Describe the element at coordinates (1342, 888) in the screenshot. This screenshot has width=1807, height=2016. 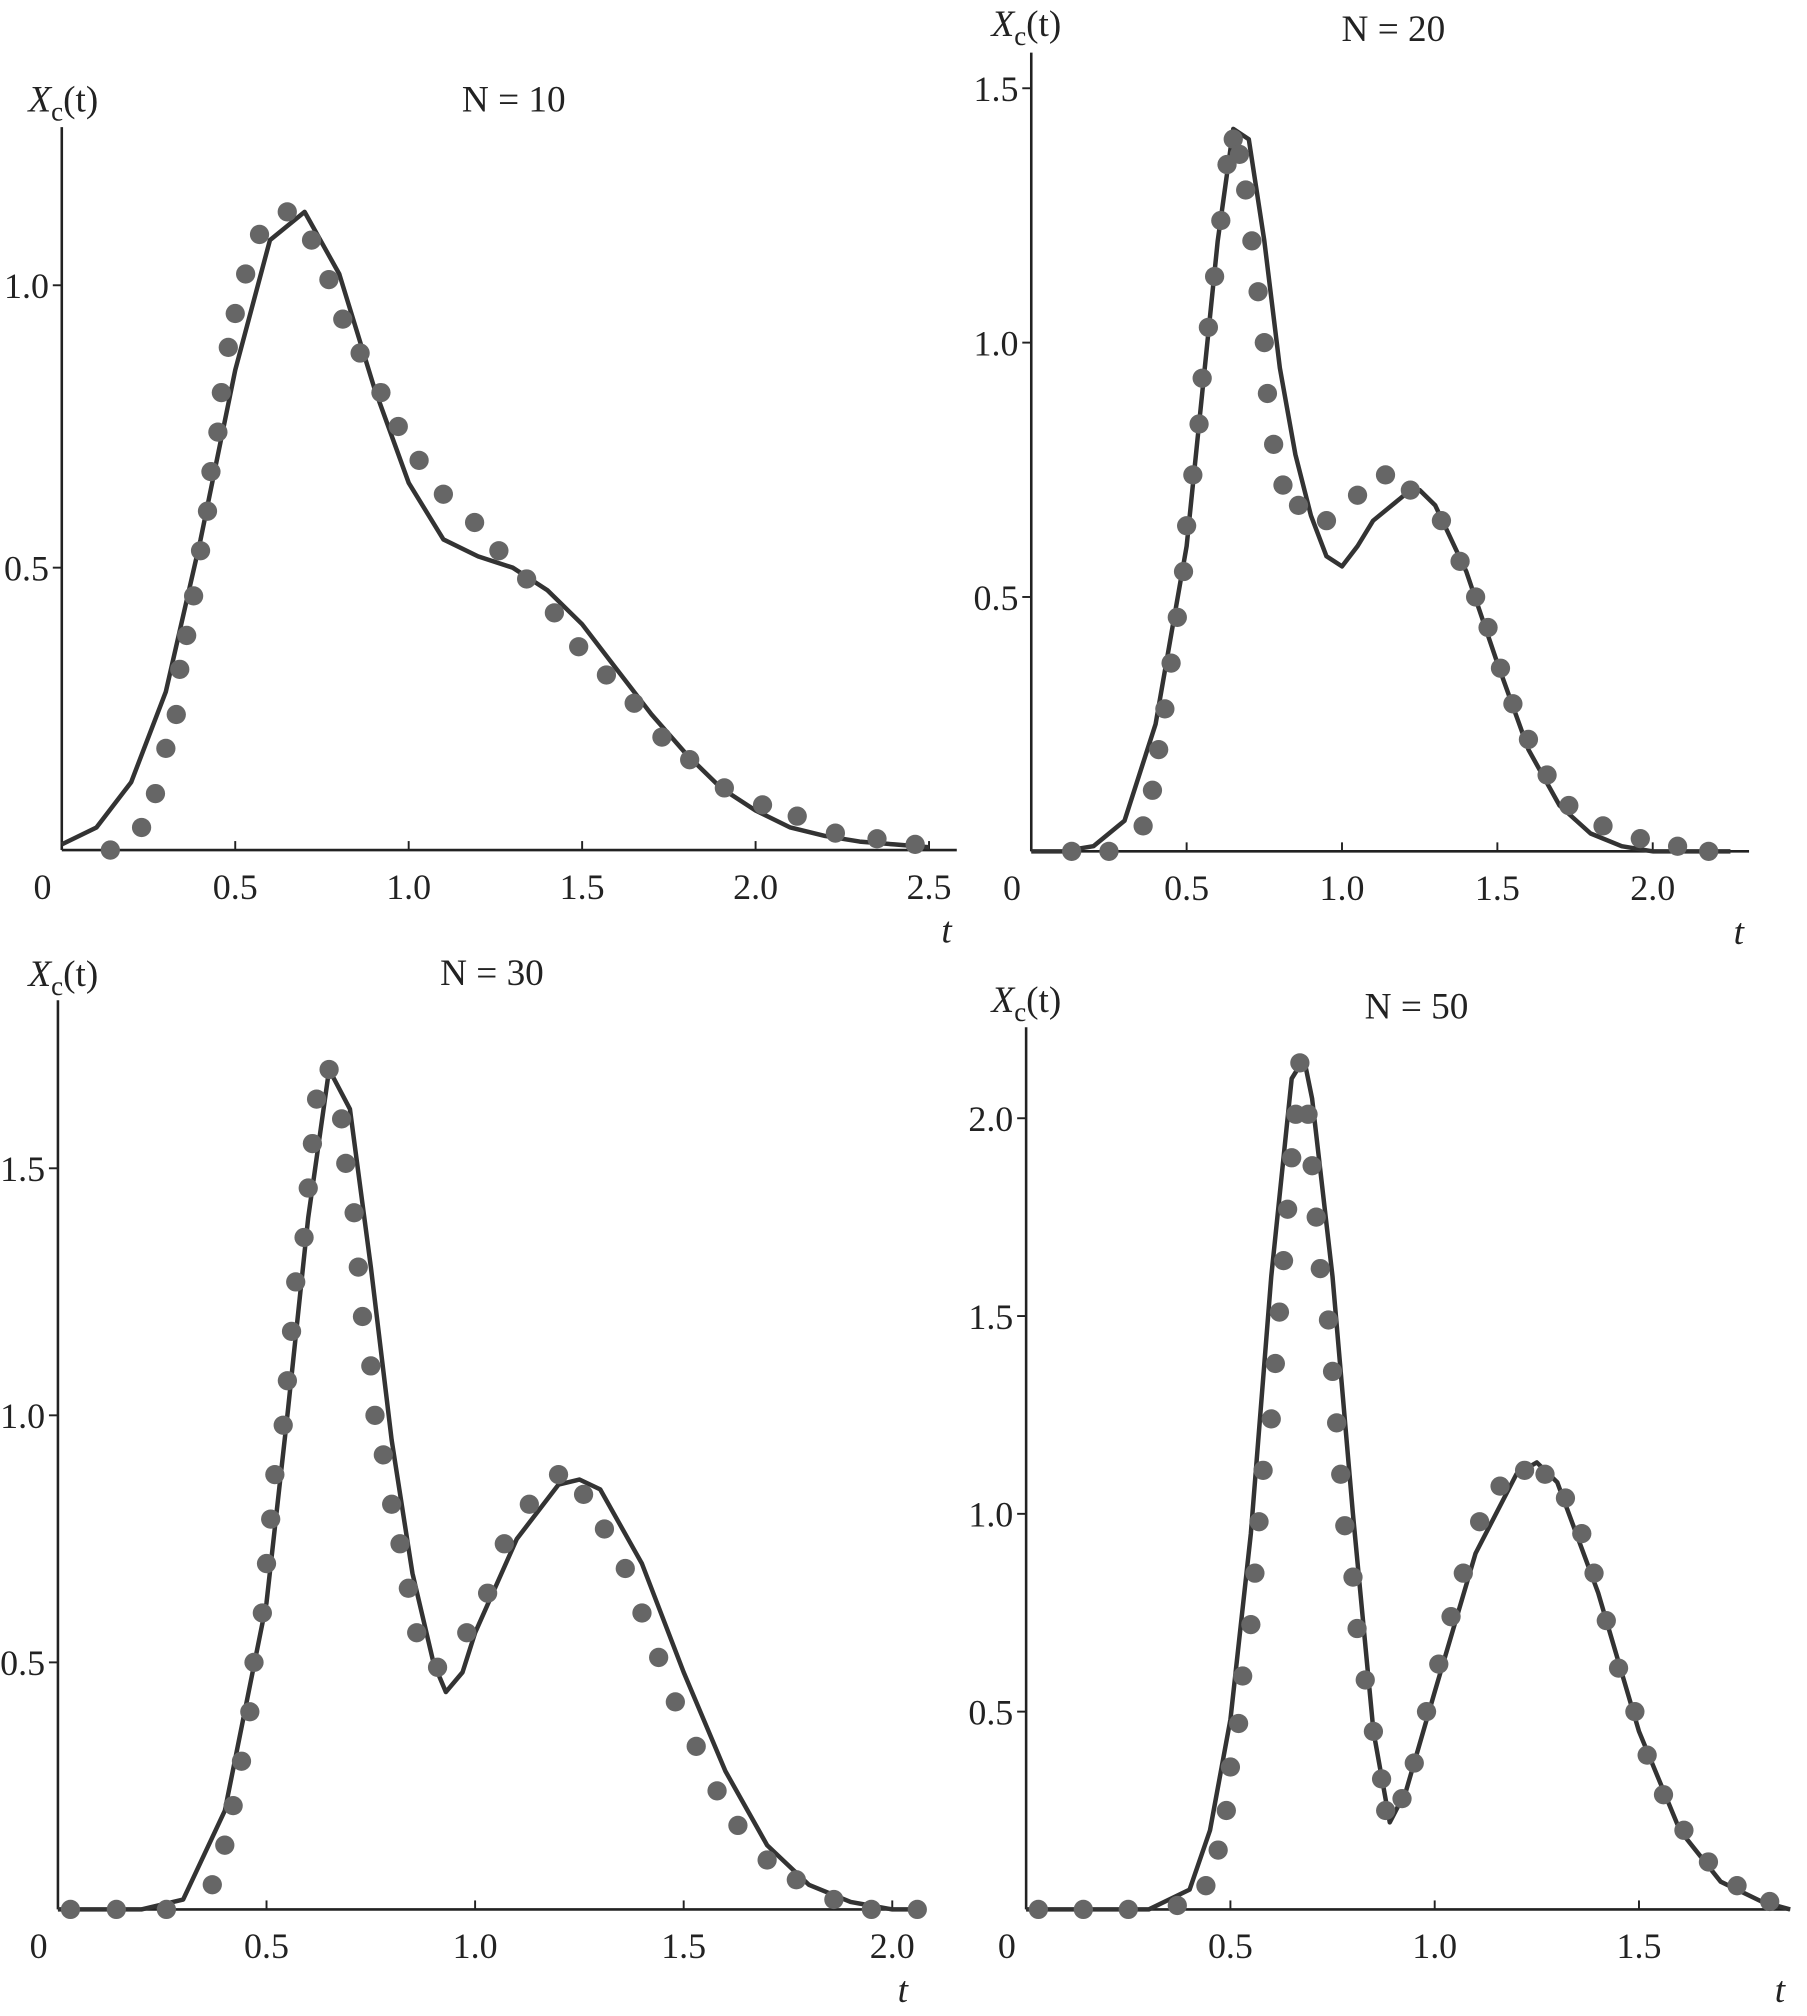
I see `x-tick-label: 1.0` at that location.